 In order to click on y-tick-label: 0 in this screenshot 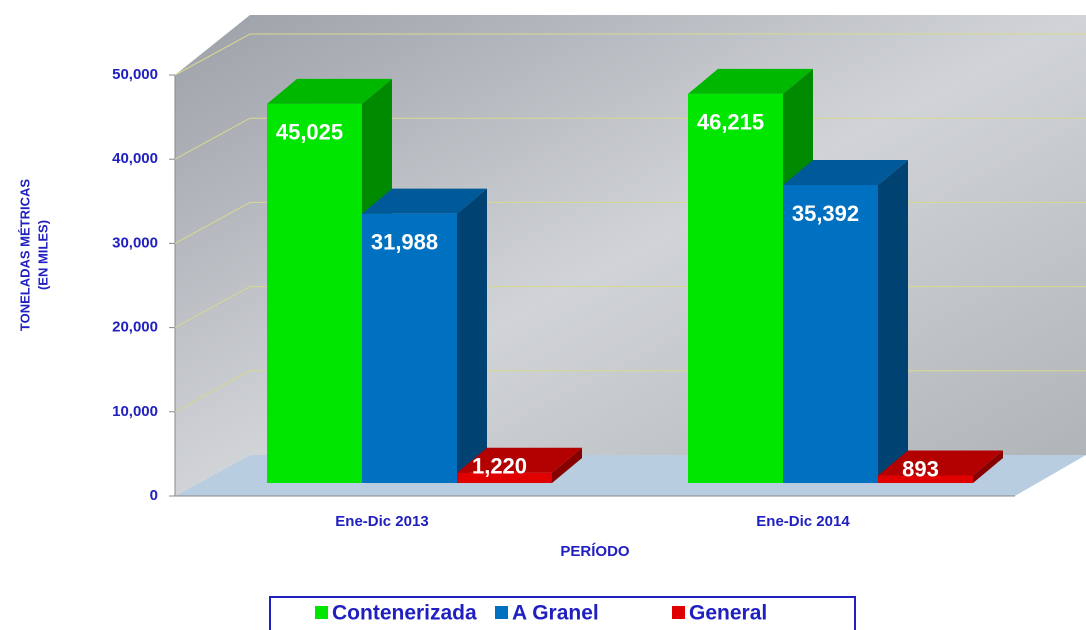, I will do `click(154, 495)`.